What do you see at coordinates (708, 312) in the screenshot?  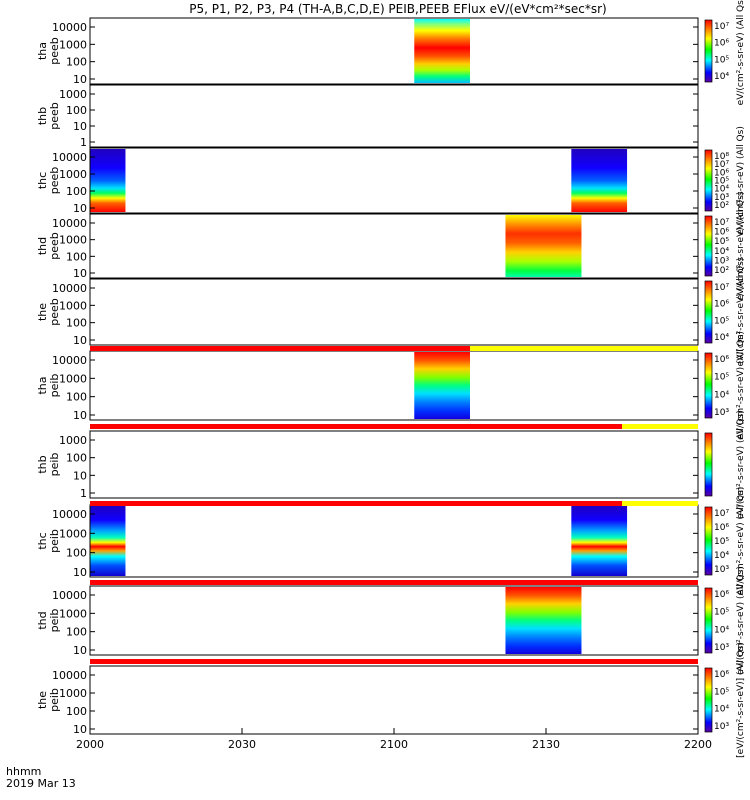 I see `colorbar-the-peeb` at bounding box center [708, 312].